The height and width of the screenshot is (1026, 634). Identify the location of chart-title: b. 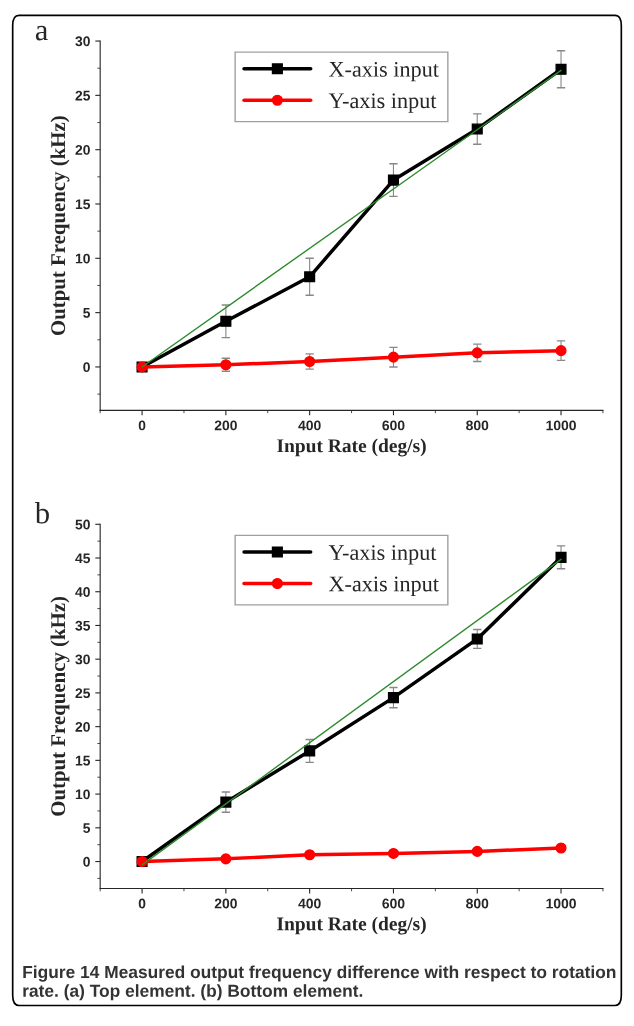
(41, 513).